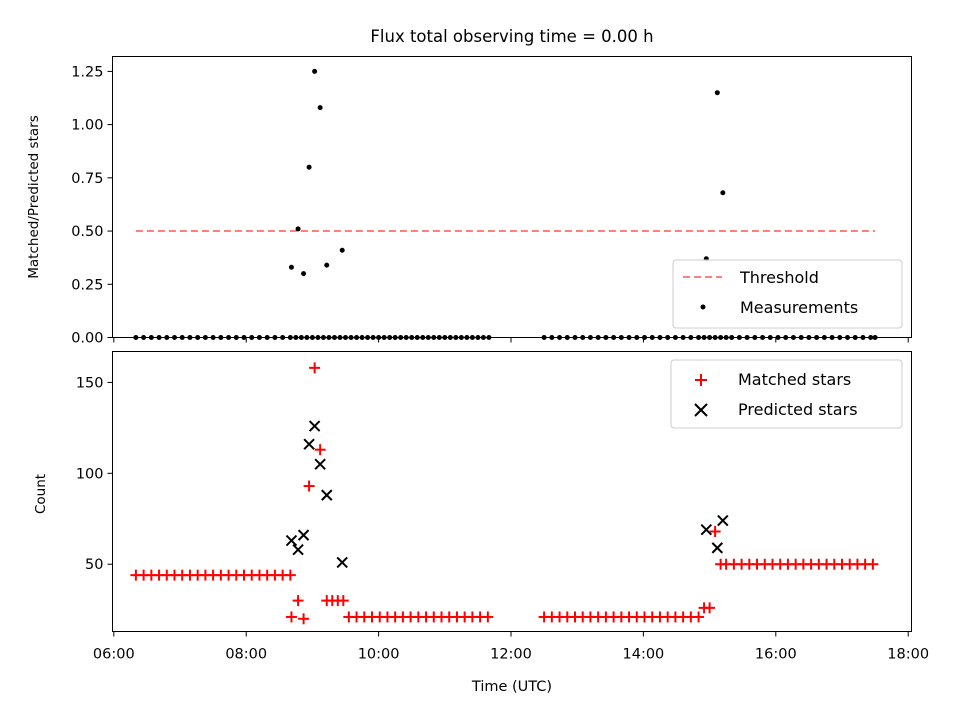 This screenshot has height=720, width=960. Describe the element at coordinates (87, 126) in the screenshot. I see `top-y-tick-label: 1.00` at that location.